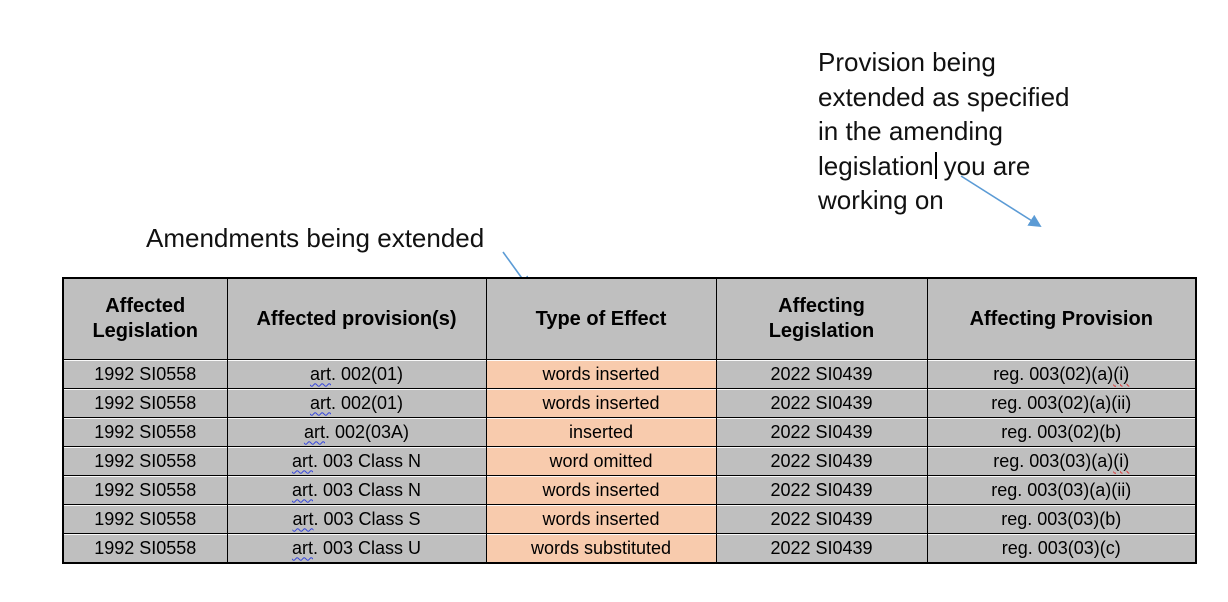 The image size is (1228, 602). I want to click on header-type-of-effect: Type of Effect, so click(601, 318).